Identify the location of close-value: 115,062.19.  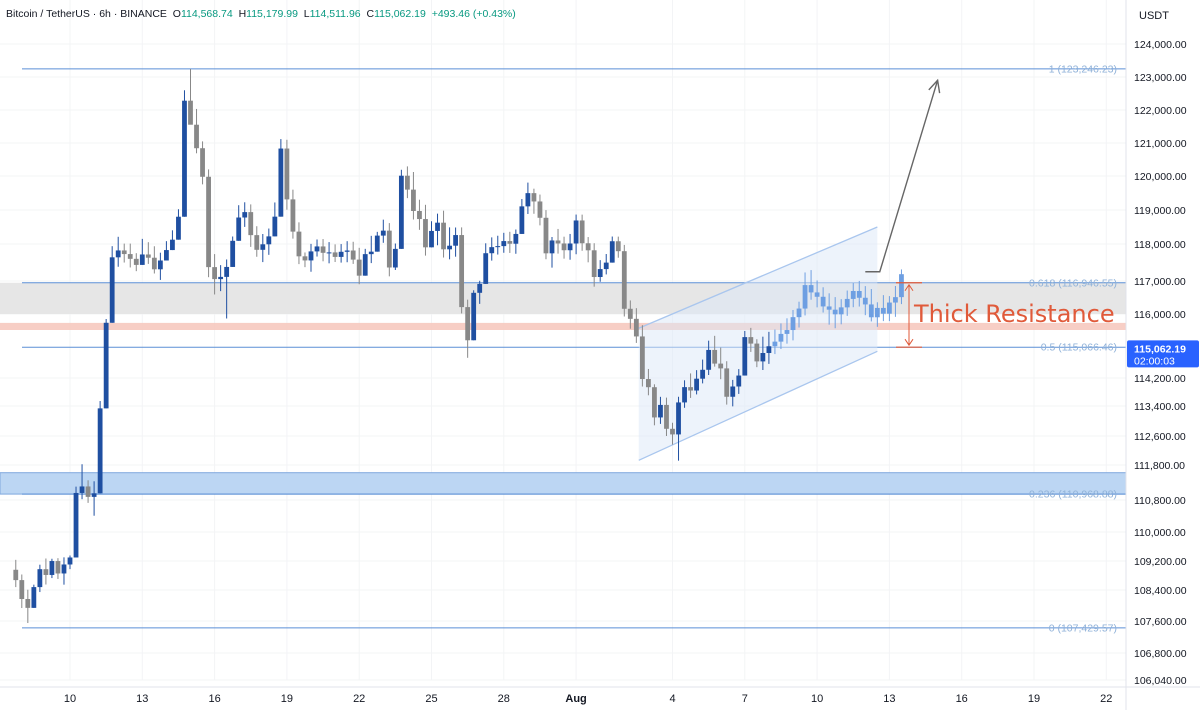
(400, 14).